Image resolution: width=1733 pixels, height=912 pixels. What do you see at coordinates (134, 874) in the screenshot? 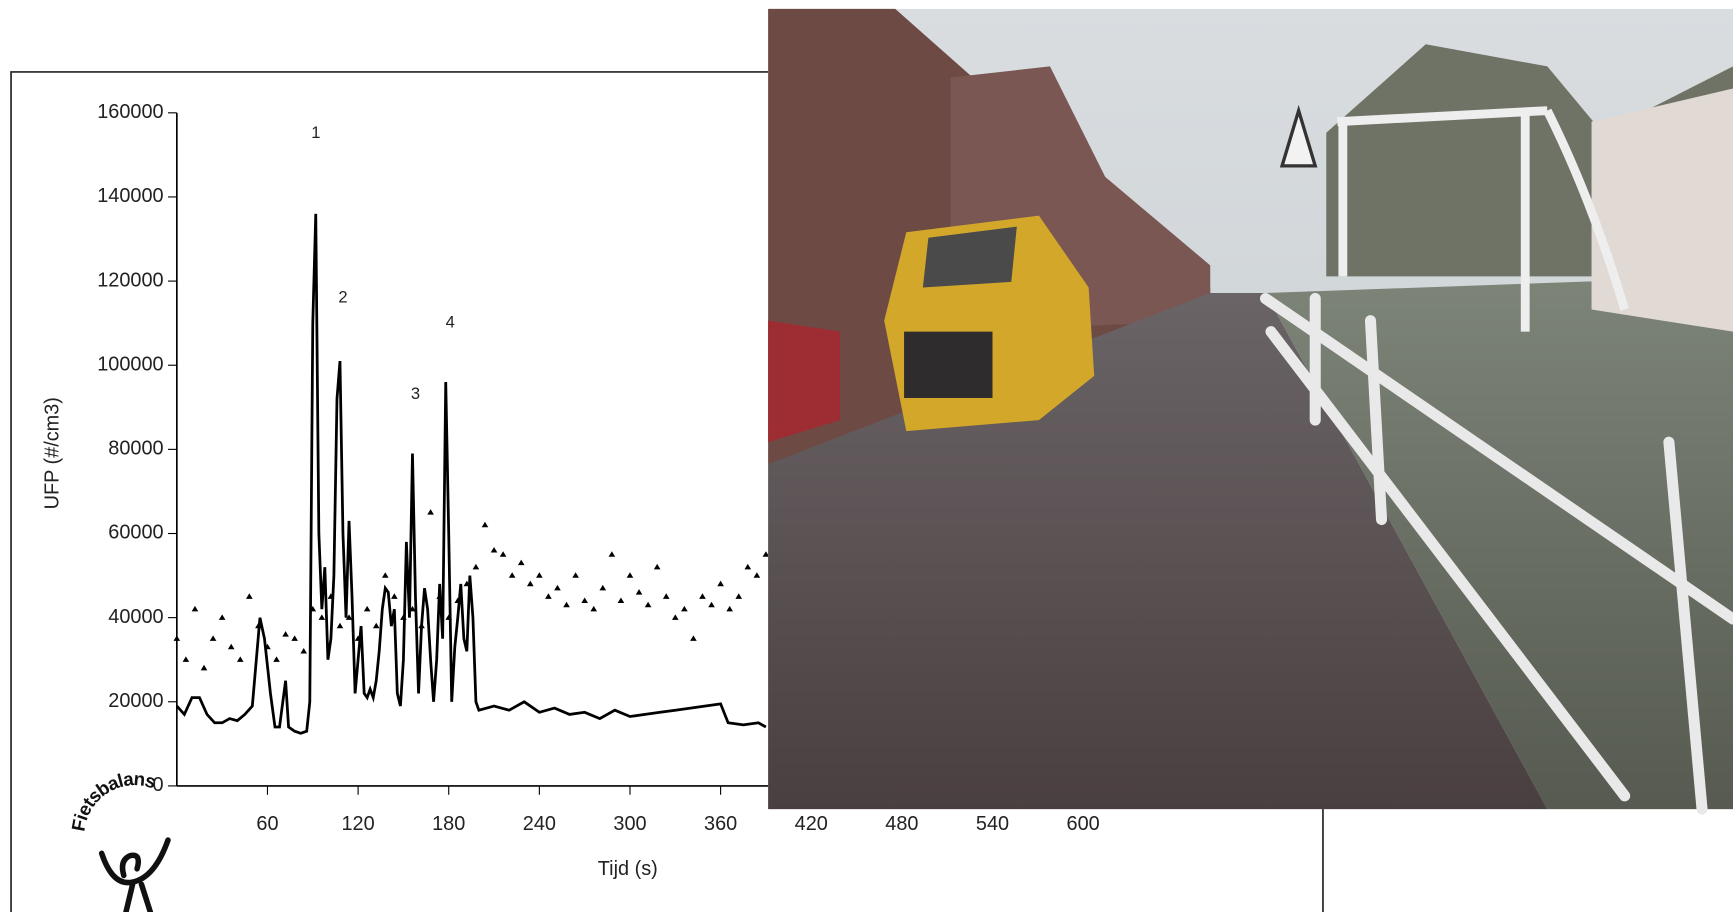
I see `logo-figure` at bounding box center [134, 874].